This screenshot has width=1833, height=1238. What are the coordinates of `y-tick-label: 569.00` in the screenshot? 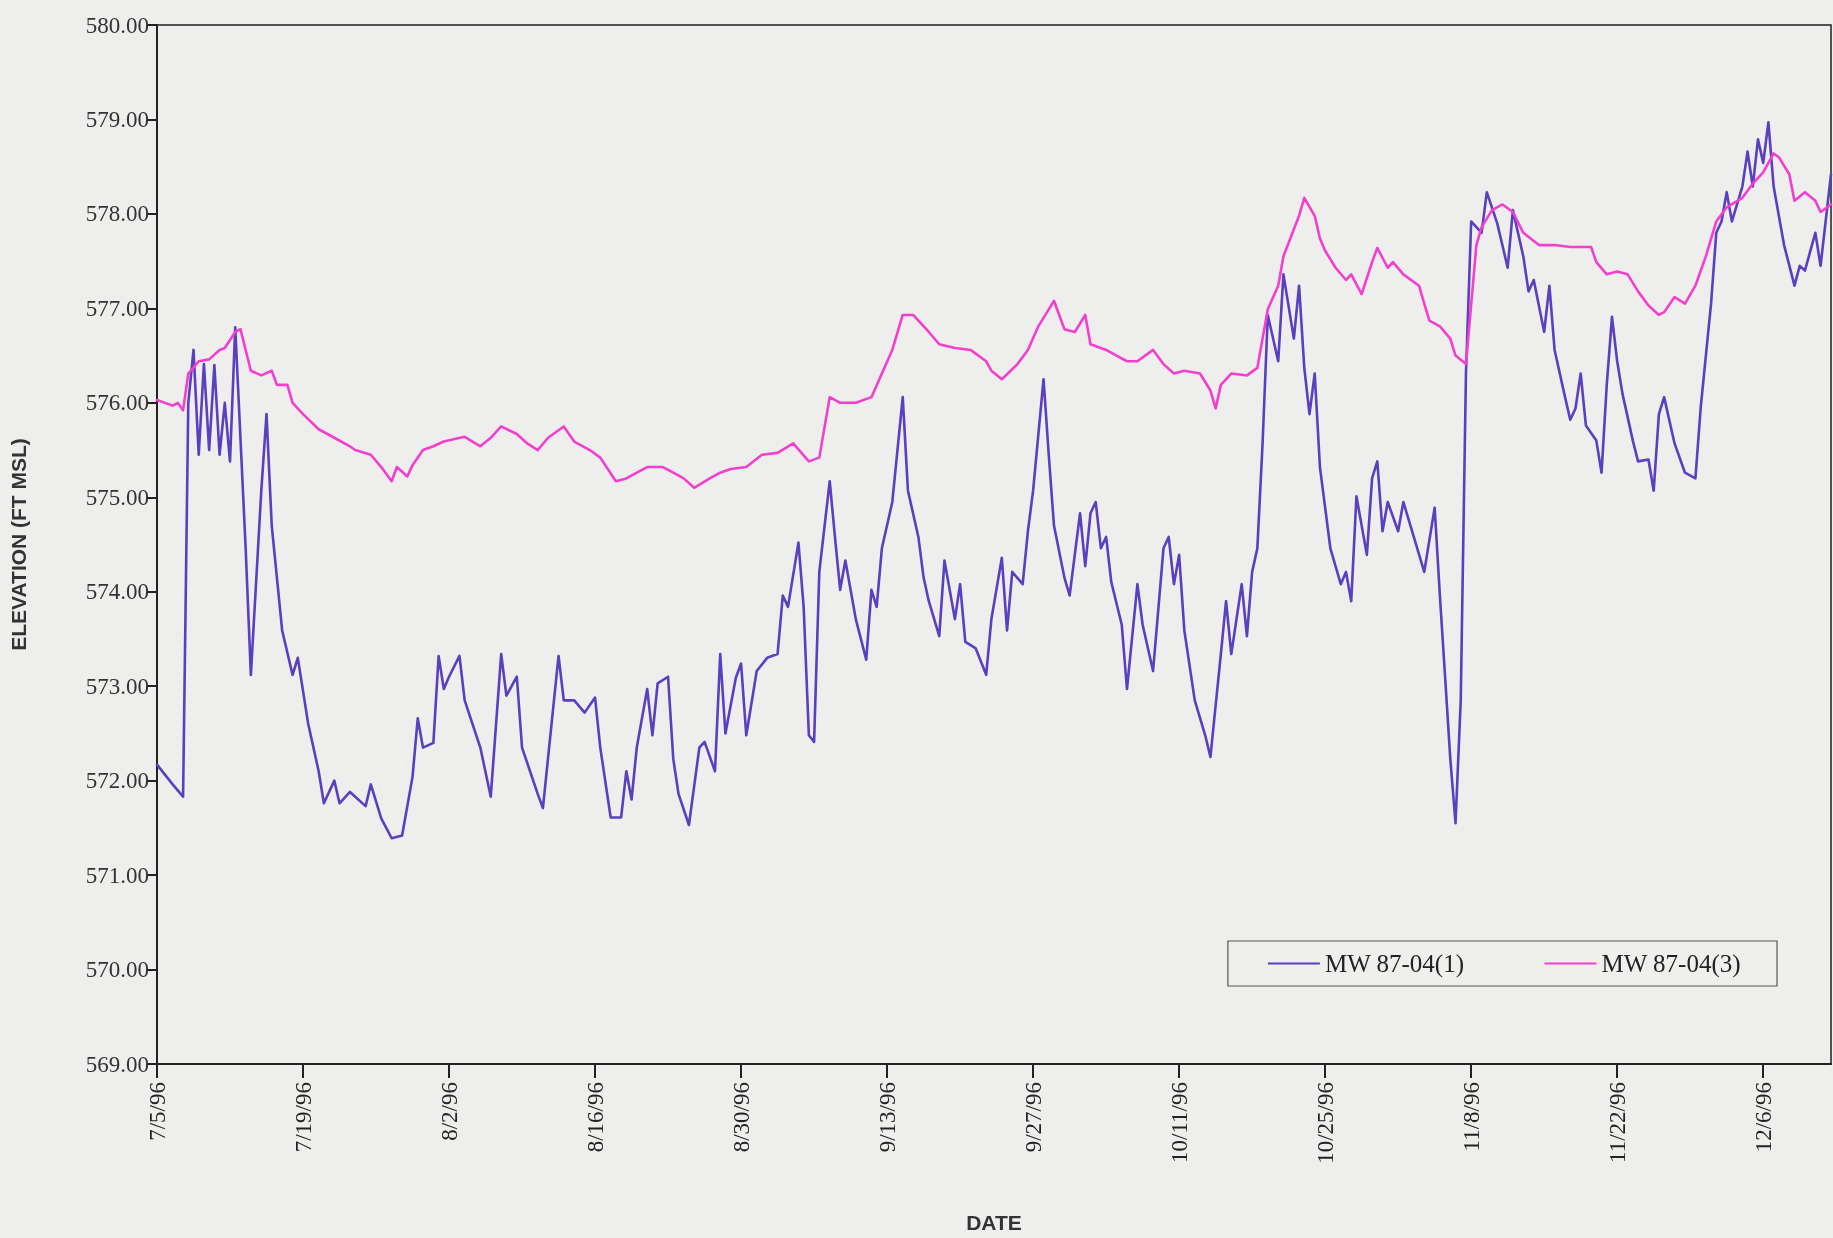 It's located at (117, 1064).